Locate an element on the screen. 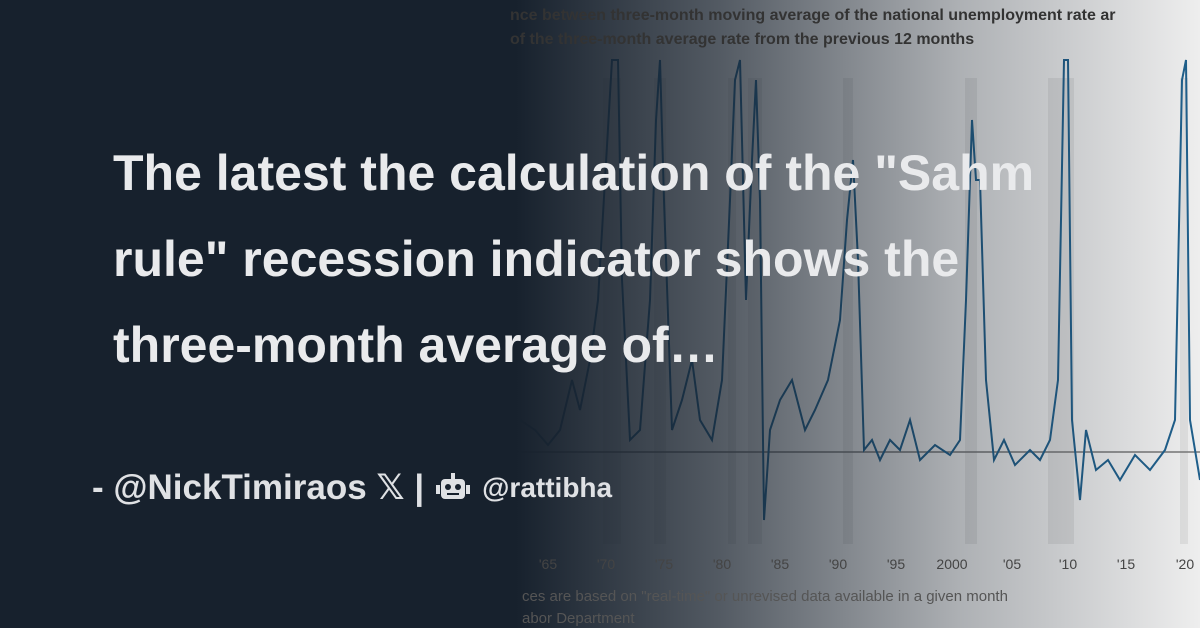  x-label: '80 is located at coordinates (722, 564).